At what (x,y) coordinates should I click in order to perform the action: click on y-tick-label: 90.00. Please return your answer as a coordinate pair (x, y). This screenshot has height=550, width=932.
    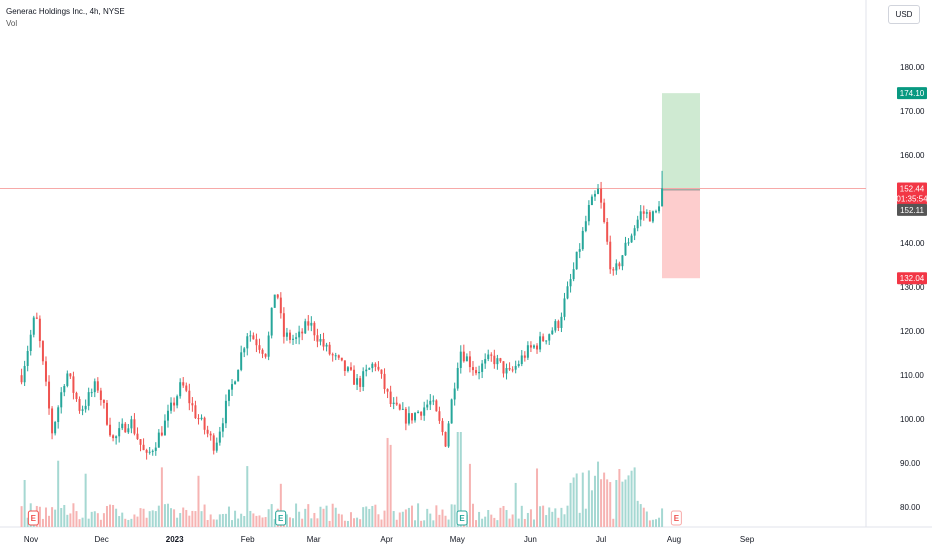
    Looking at the image, I should click on (910, 463).